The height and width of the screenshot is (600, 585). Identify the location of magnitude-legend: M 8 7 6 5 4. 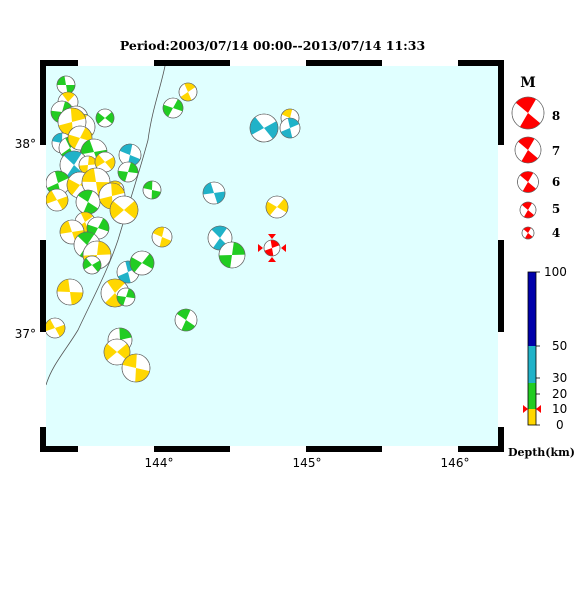
(535, 157).